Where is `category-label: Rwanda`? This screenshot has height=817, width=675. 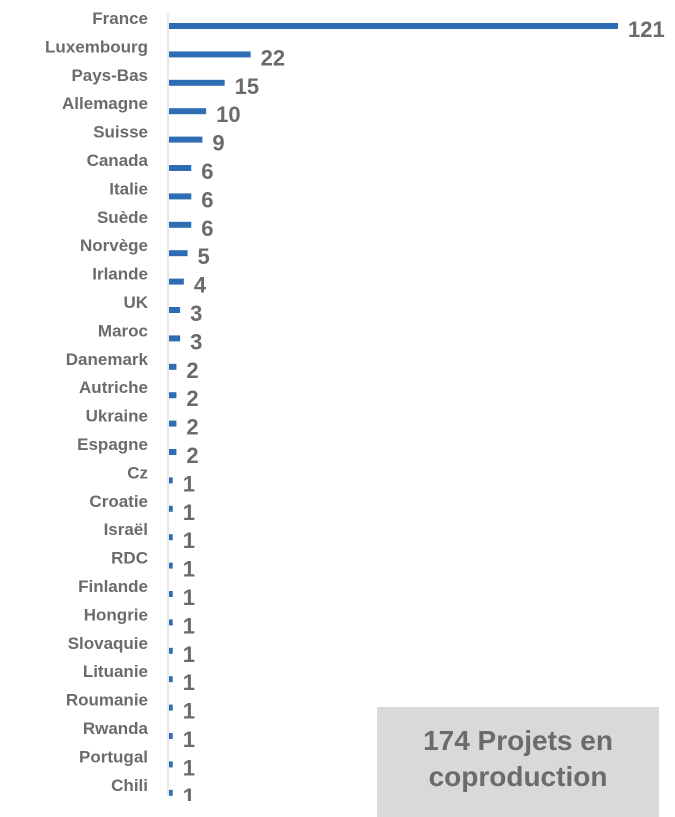 category-label: Rwanda is located at coordinates (116, 728).